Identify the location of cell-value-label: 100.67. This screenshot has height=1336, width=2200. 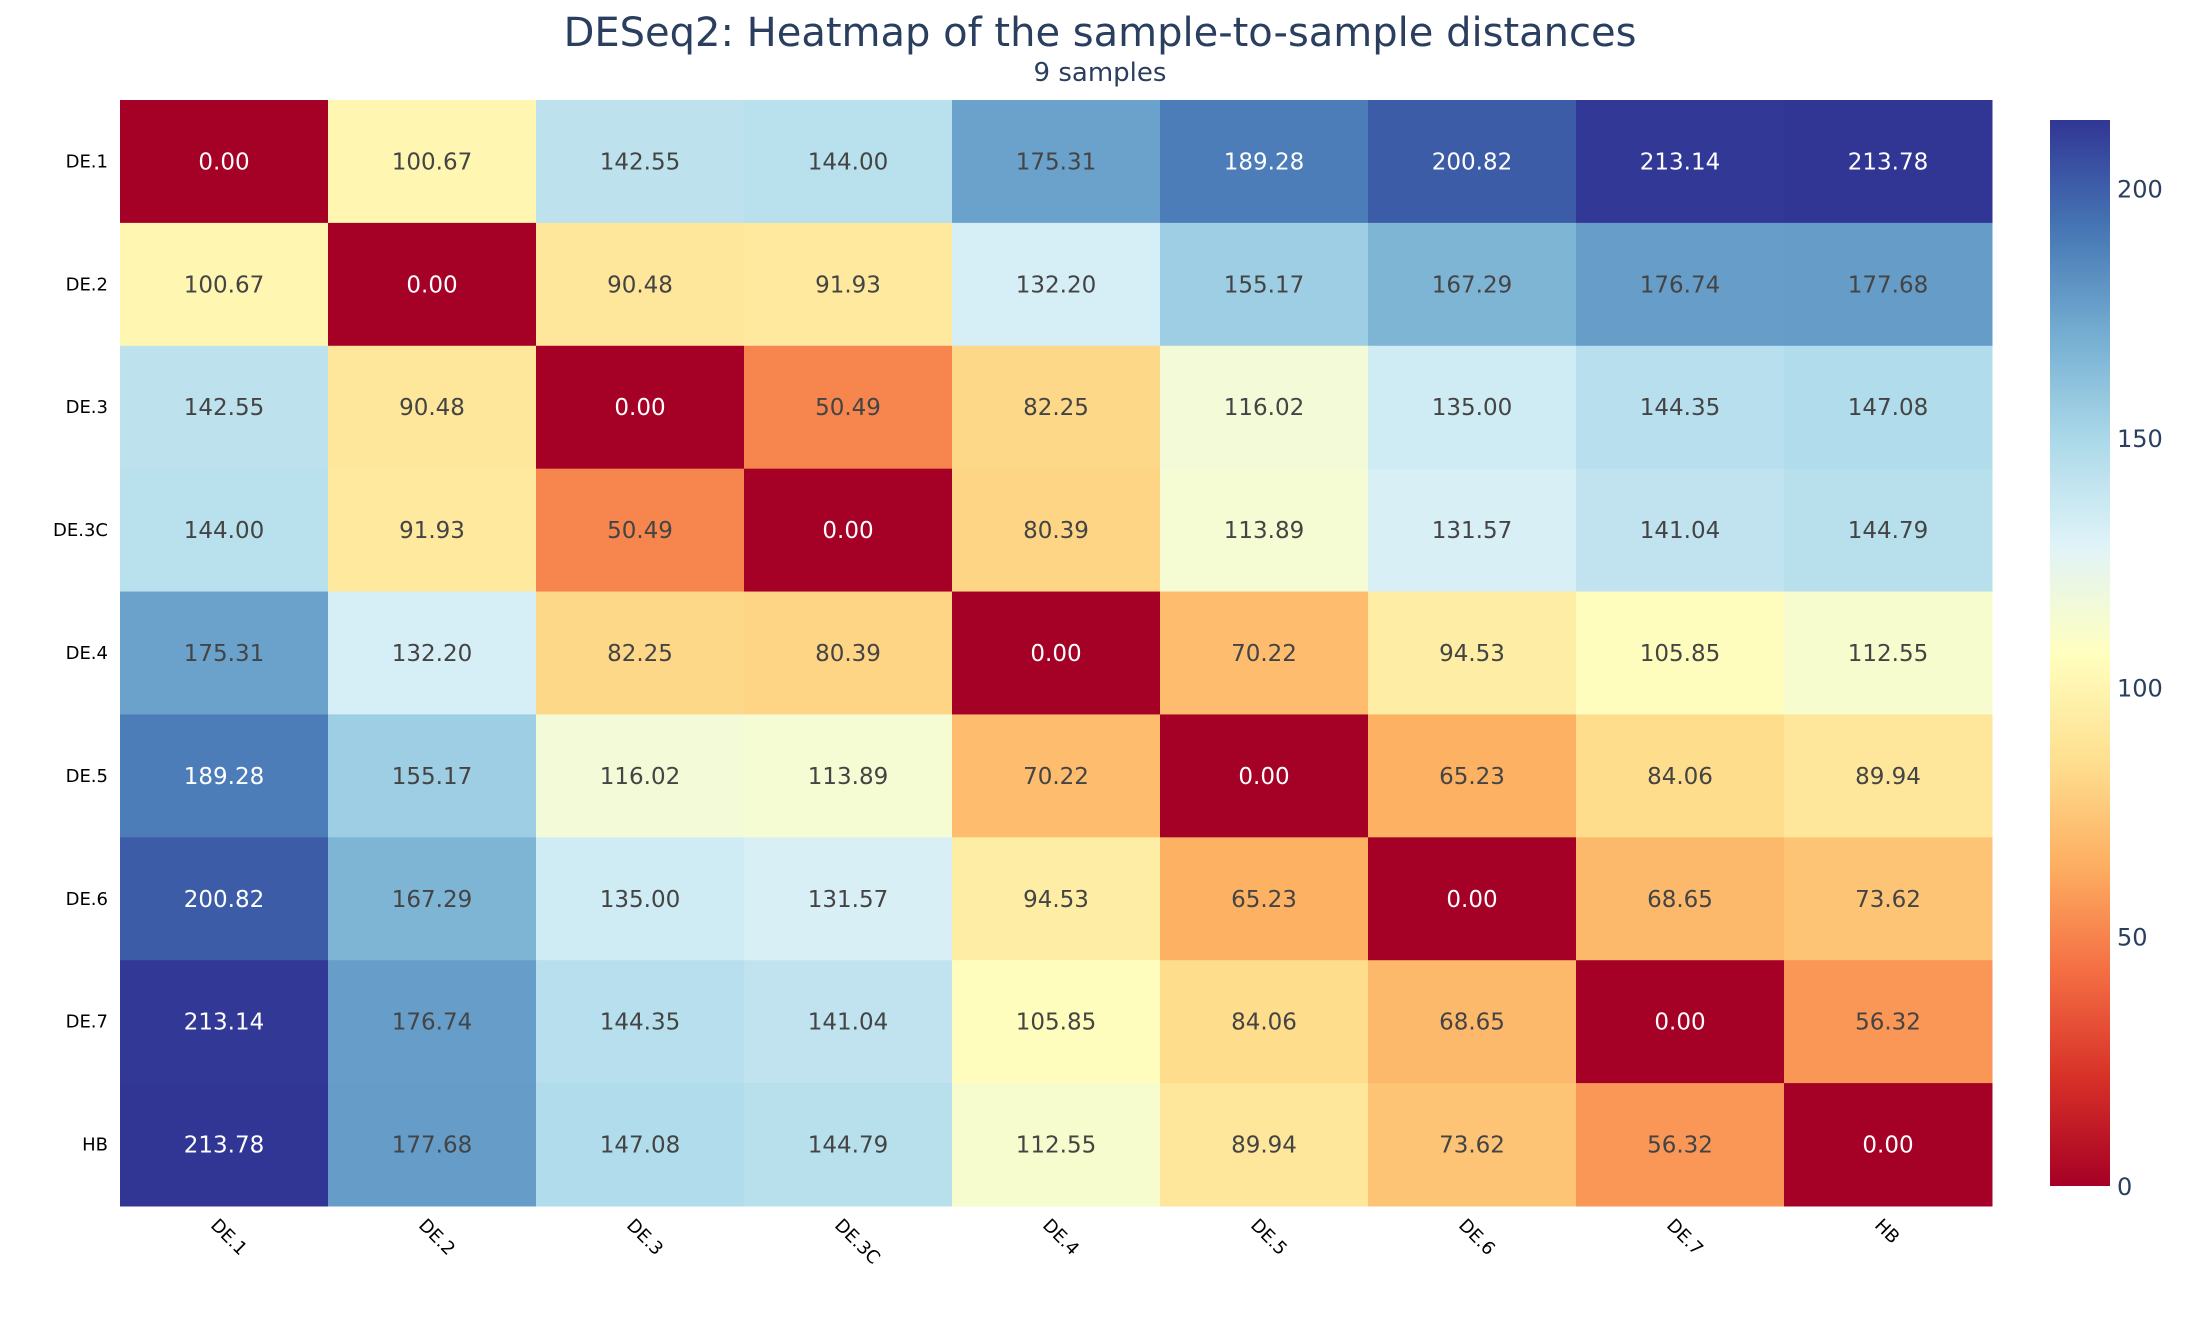
(224, 285).